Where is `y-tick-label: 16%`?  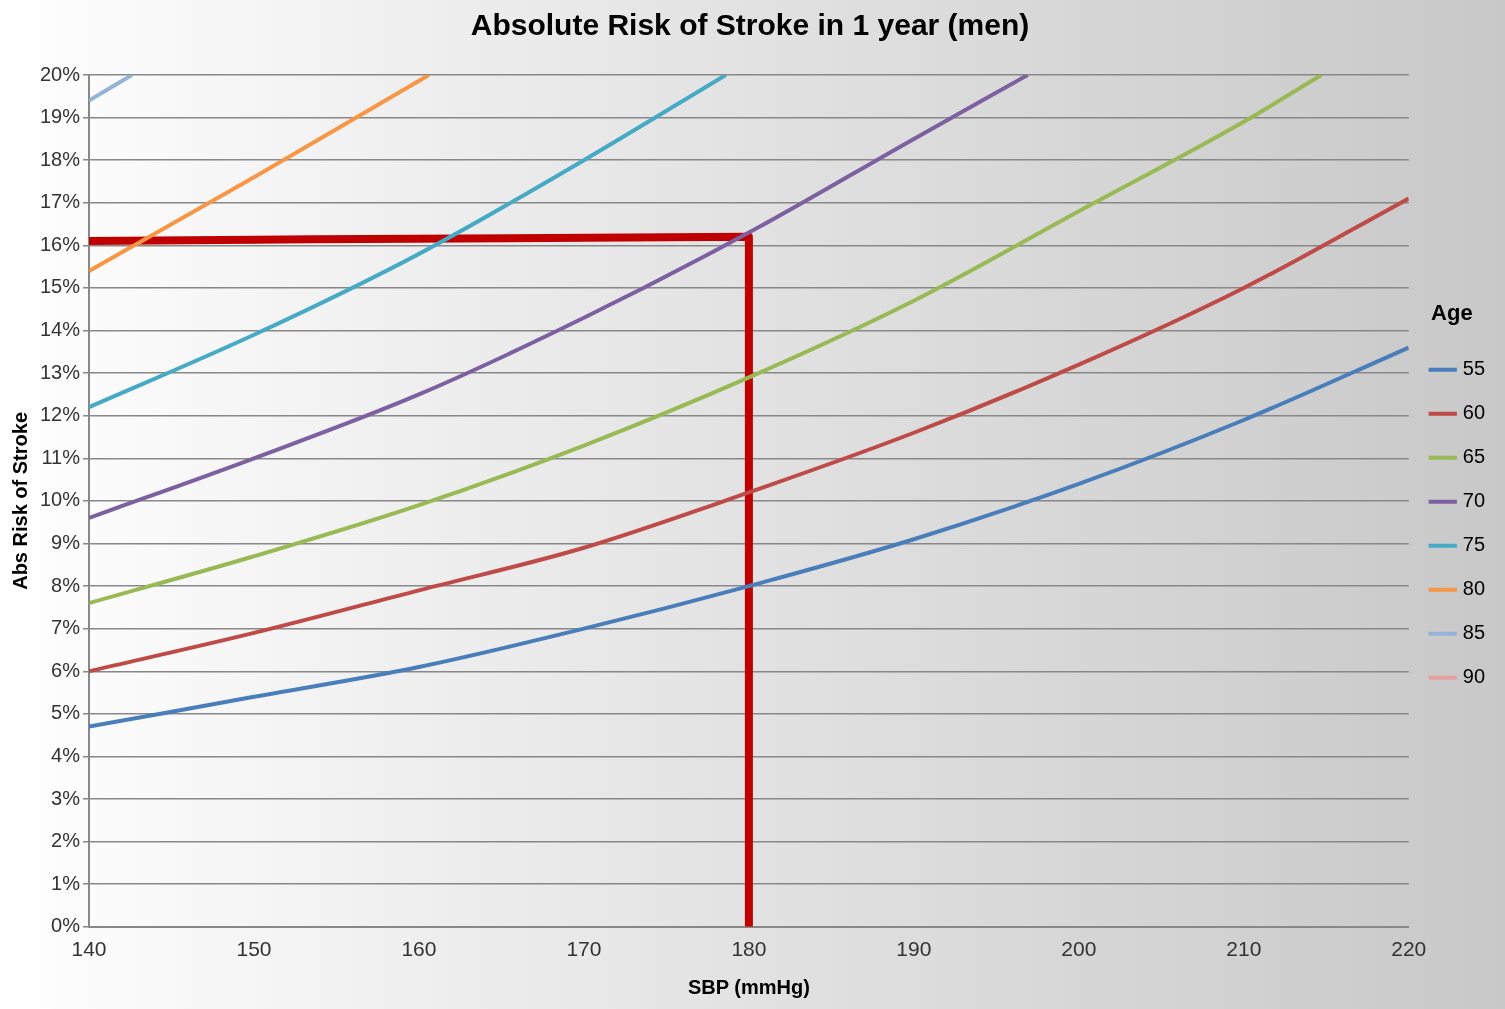 y-tick-label: 16% is located at coordinates (60, 243).